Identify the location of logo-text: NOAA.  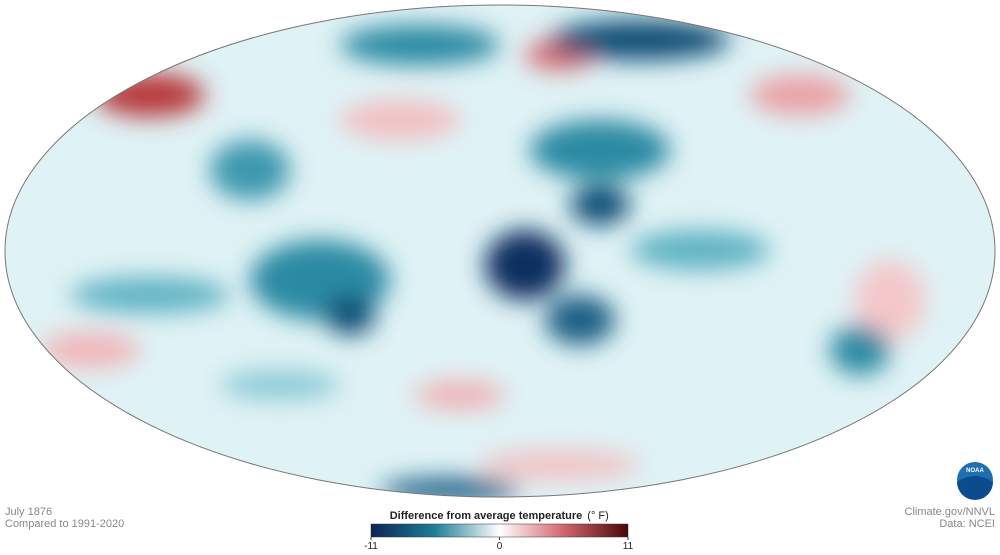
(975, 471).